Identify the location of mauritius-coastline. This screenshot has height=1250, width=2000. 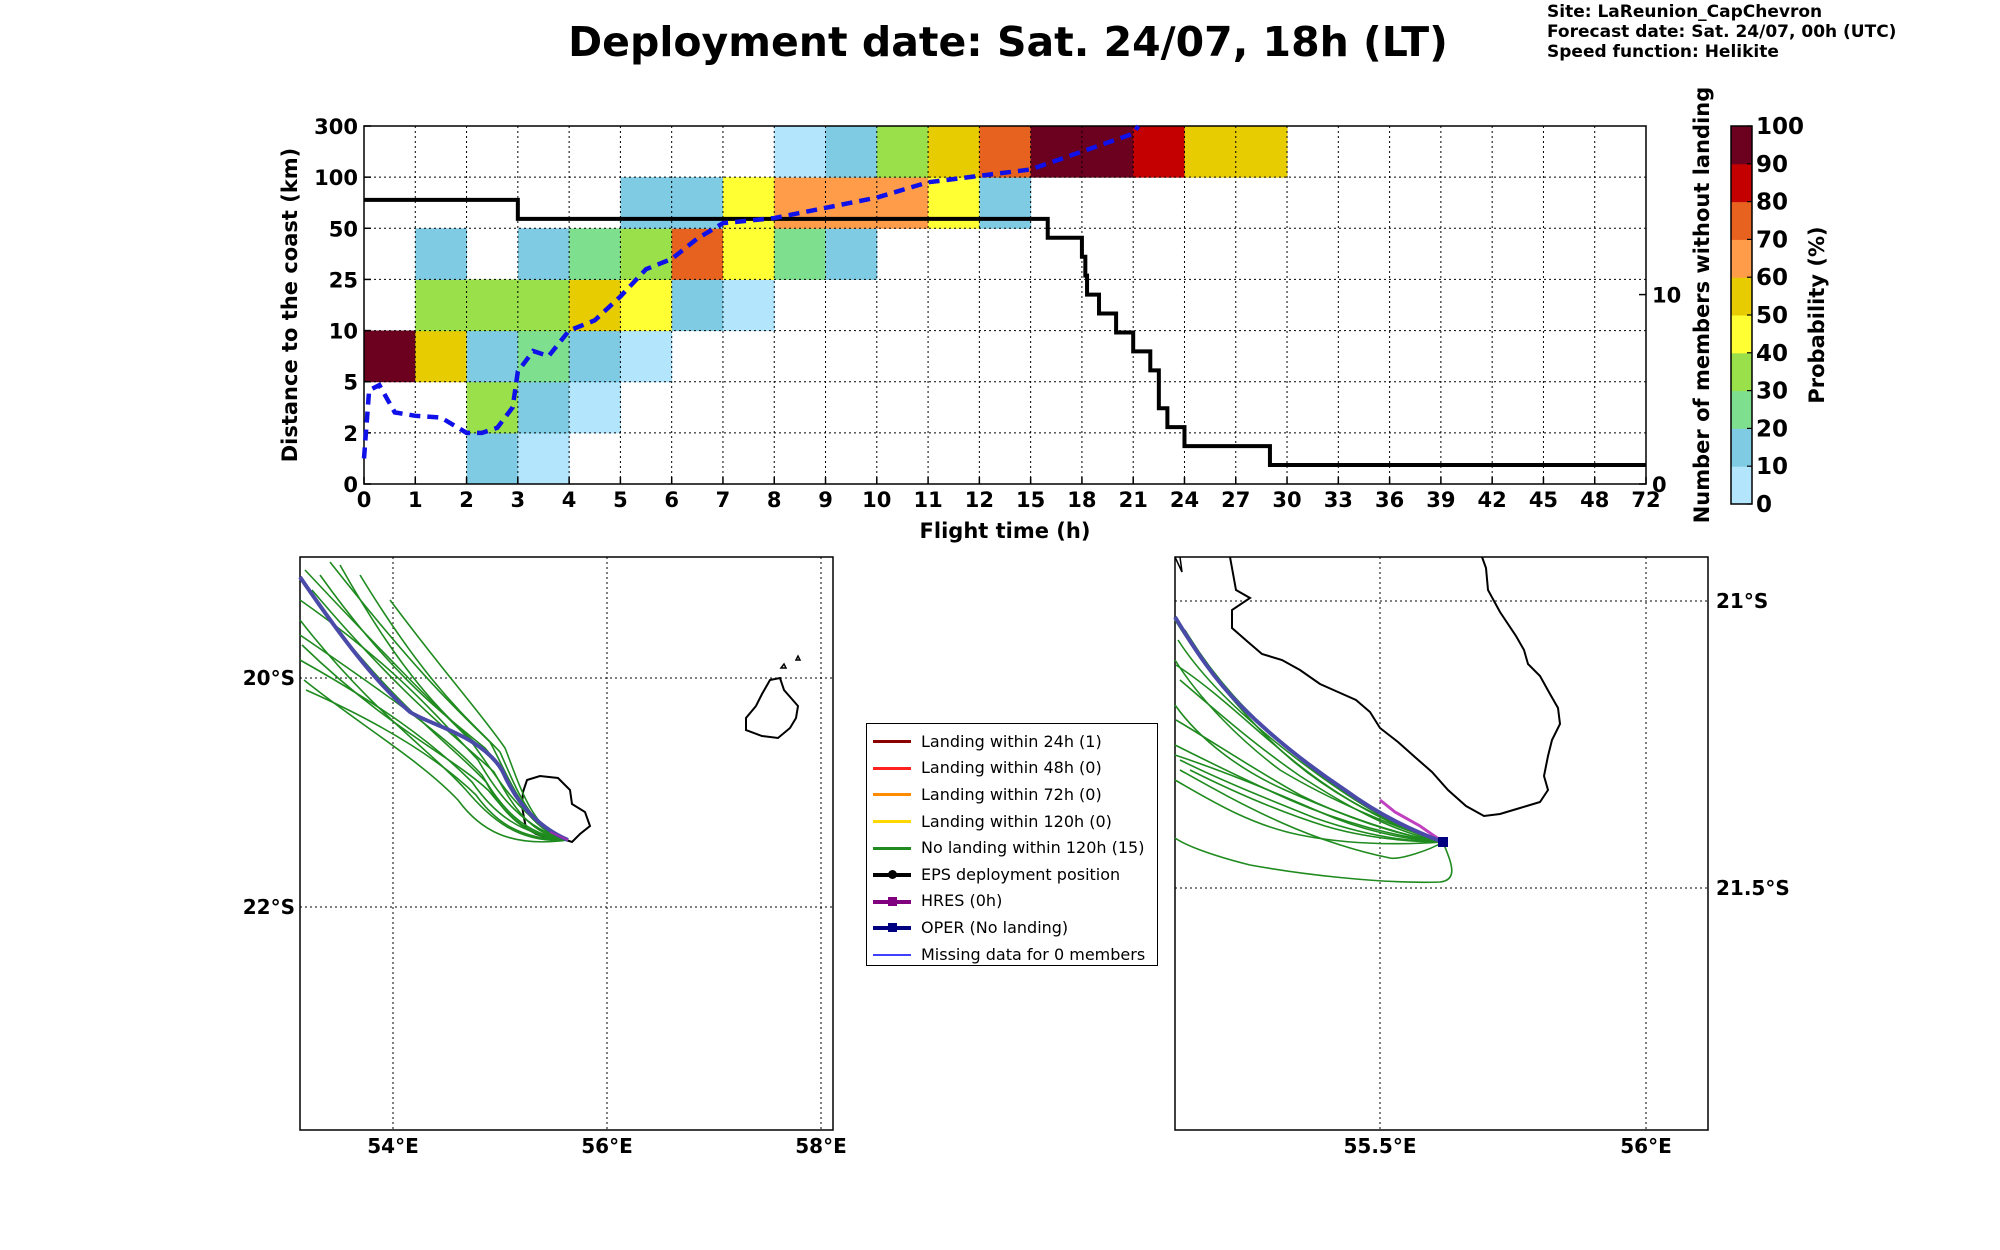
(772, 708).